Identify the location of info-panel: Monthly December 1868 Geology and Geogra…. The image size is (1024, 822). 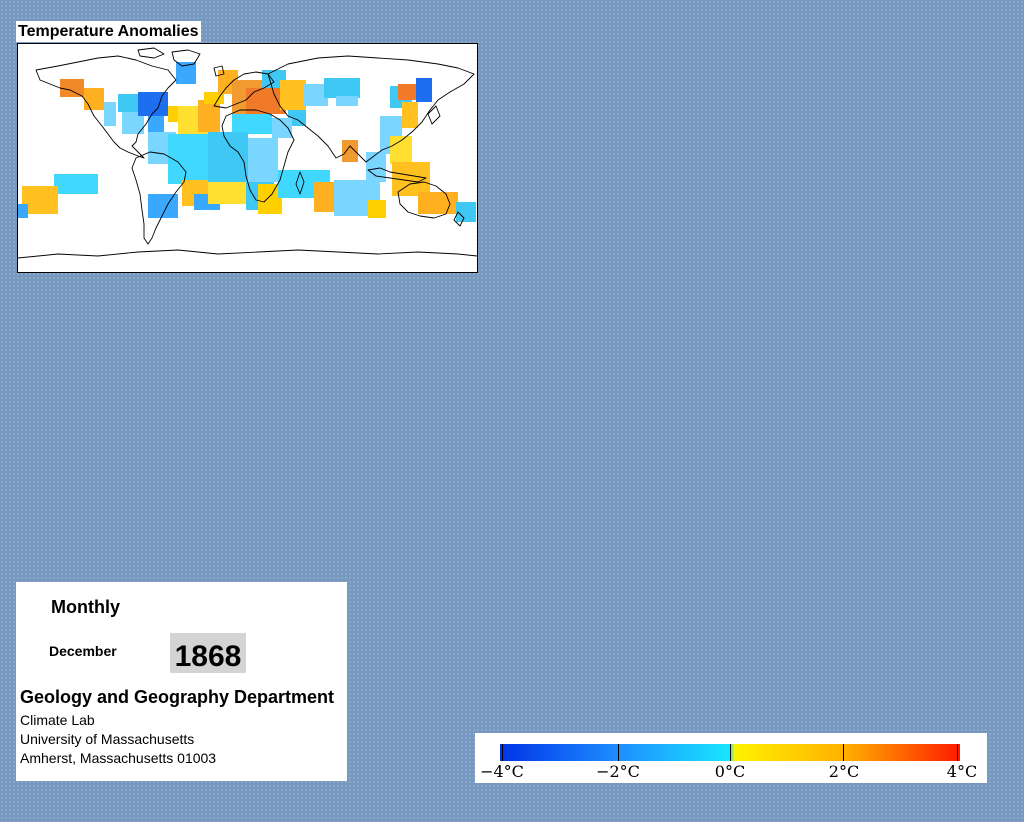
(181, 681).